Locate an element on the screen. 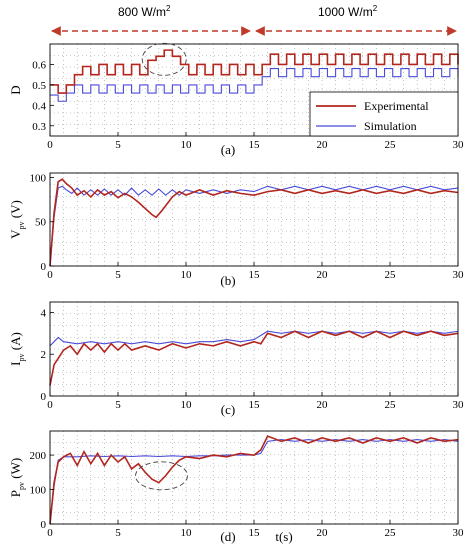  y-axis-label: Ppv (W) is located at coordinates (17, 477).